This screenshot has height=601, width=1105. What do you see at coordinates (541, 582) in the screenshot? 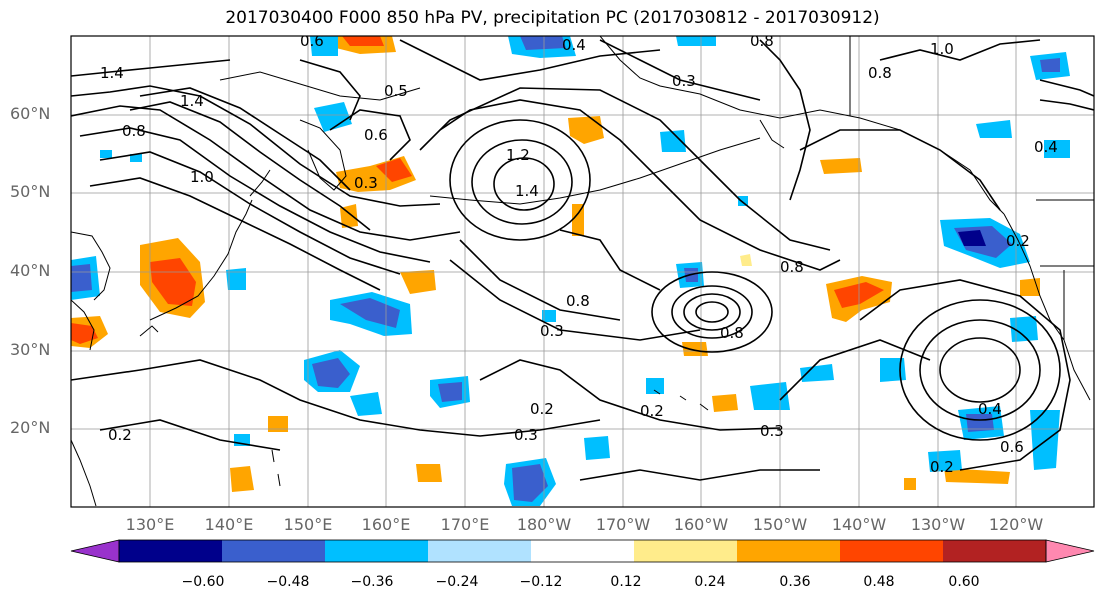
I see `colorbar-label: −0.12` at bounding box center [541, 582].